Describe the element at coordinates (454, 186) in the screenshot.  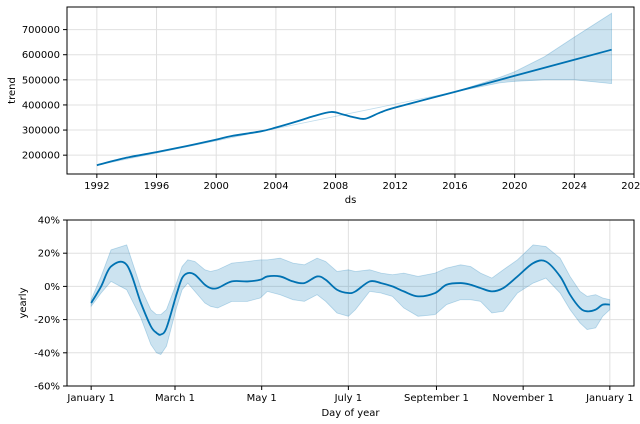
I see `x-tick-label: 2016` at that location.